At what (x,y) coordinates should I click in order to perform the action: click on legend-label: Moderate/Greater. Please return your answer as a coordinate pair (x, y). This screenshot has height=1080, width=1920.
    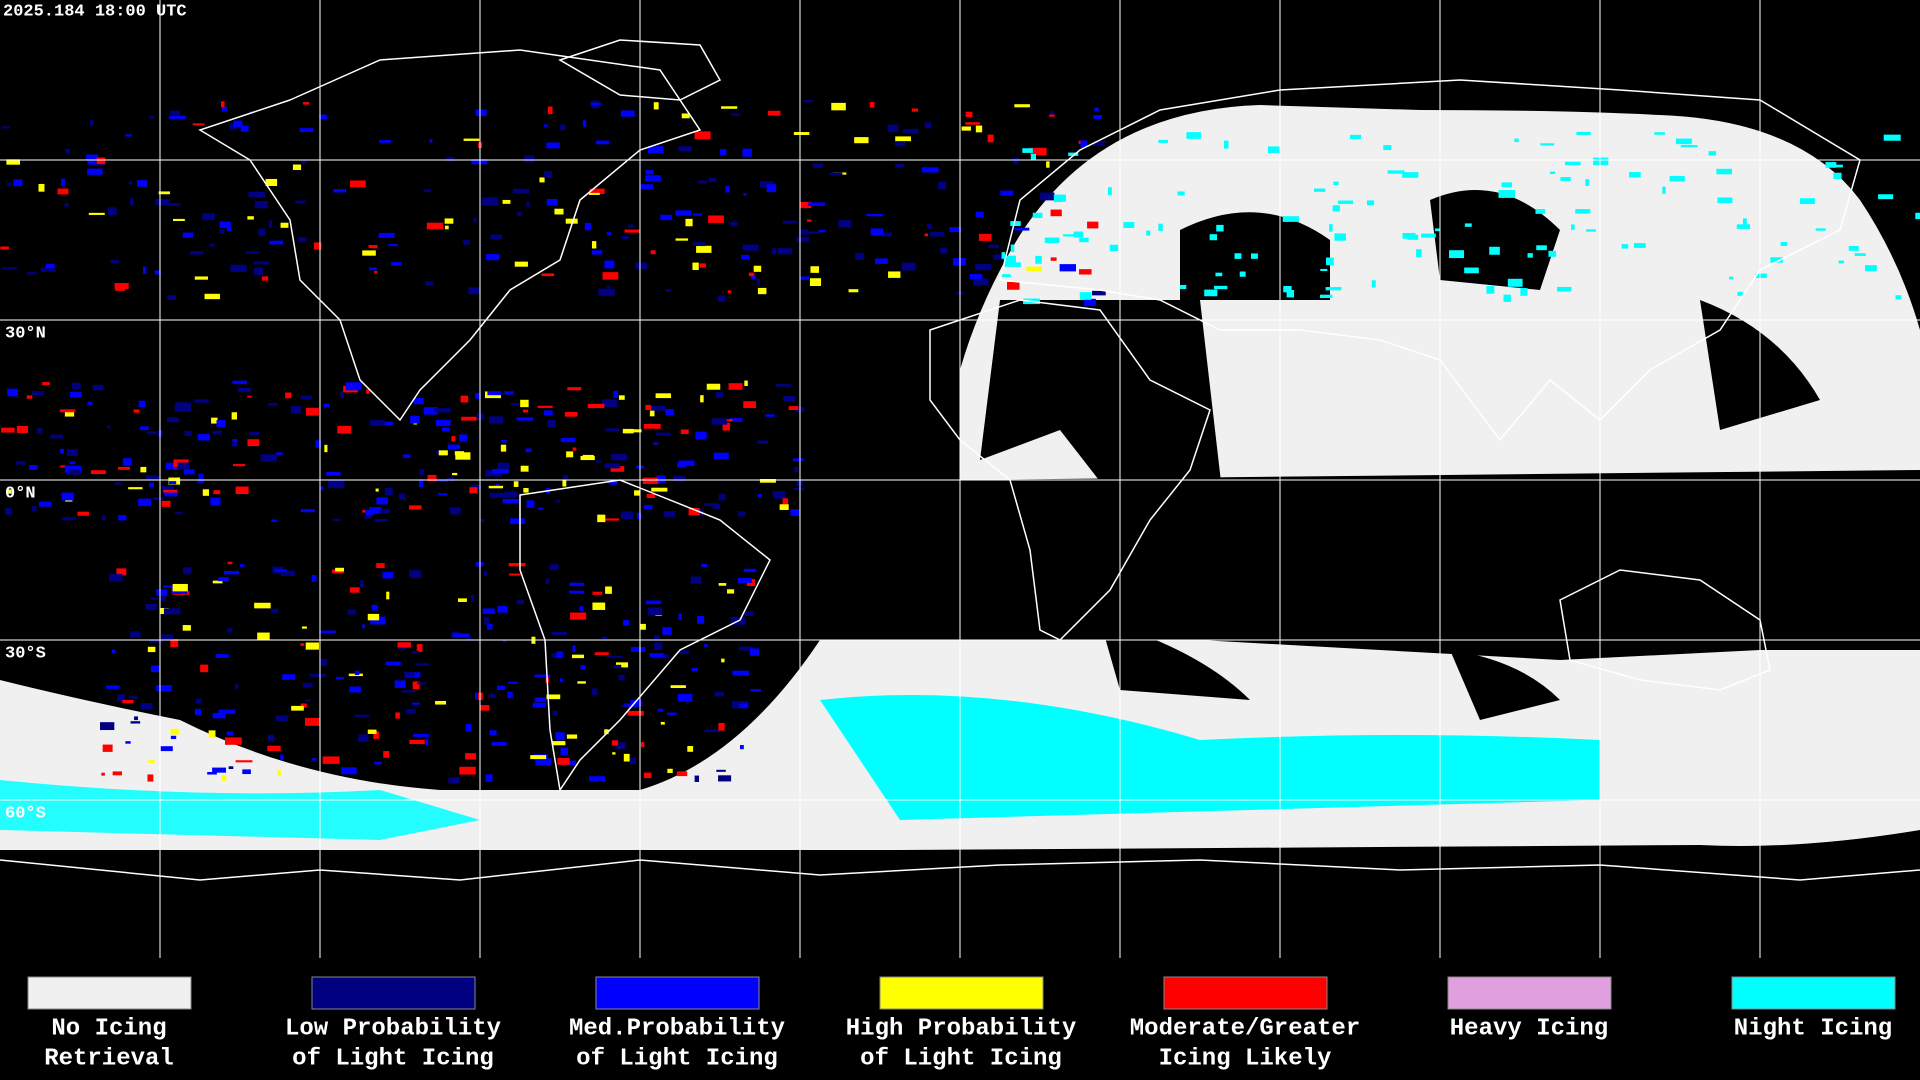
    Looking at the image, I should click on (1245, 1028).